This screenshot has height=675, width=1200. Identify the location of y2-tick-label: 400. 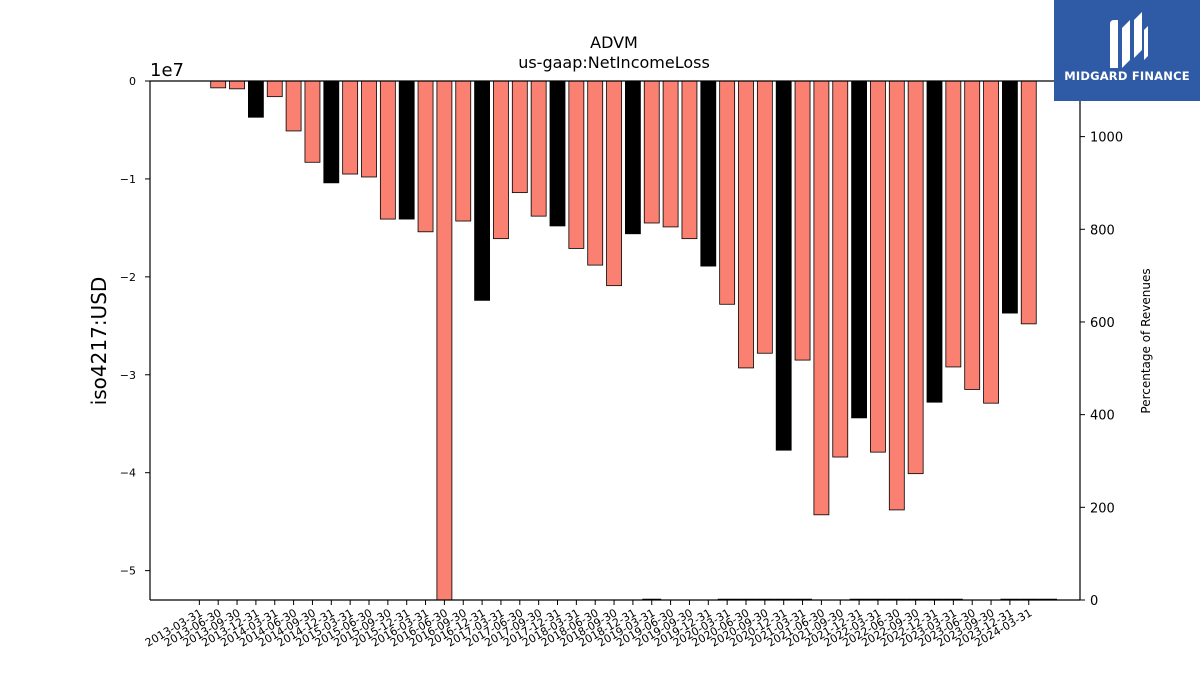
(1102, 416).